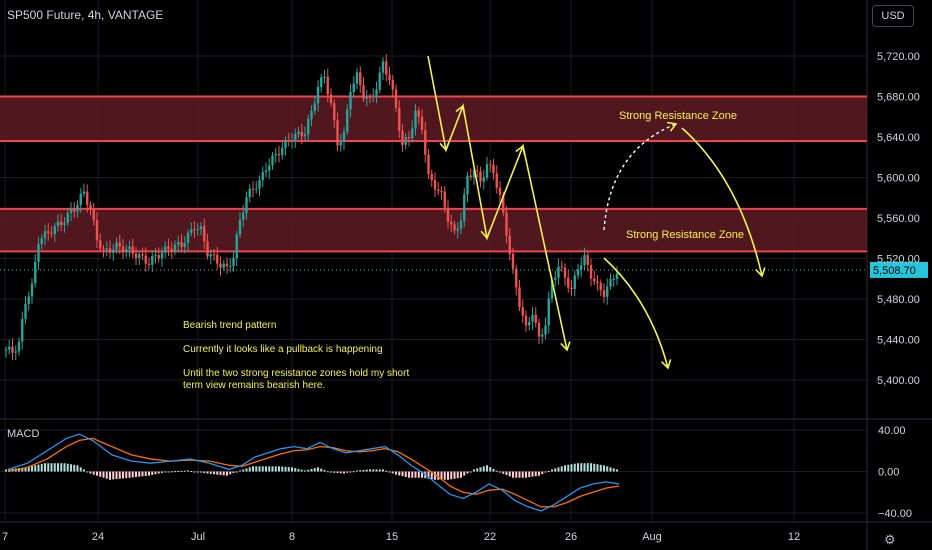 Image resolution: width=932 pixels, height=550 pixels. What do you see at coordinates (571, 537) in the screenshot?
I see `time-tick-label: 26` at bounding box center [571, 537].